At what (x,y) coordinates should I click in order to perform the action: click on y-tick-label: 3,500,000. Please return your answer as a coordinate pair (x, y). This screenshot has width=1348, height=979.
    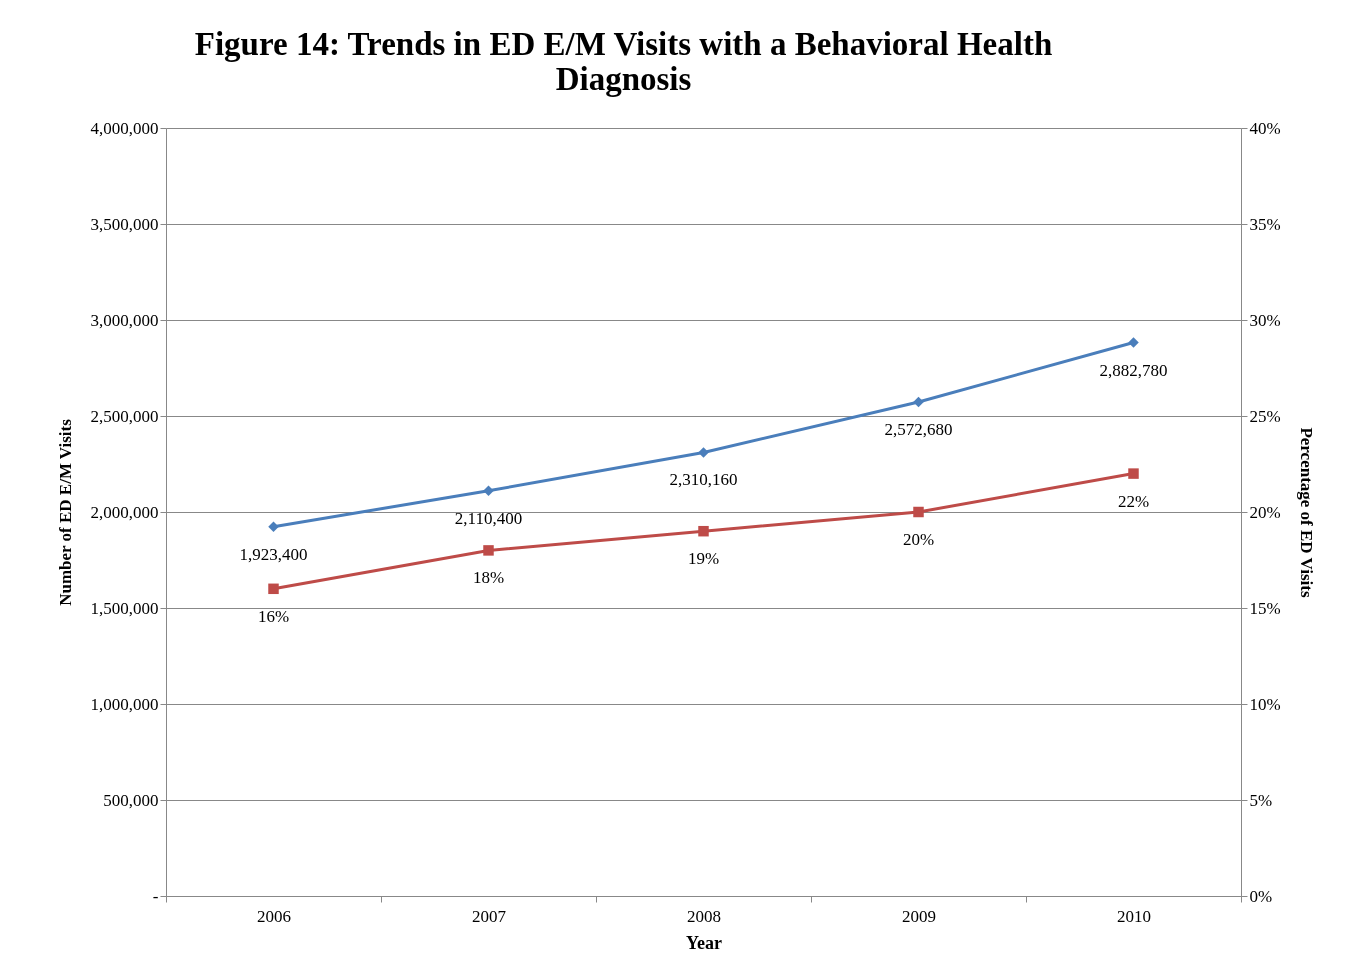
    Looking at the image, I should click on (124, 224).